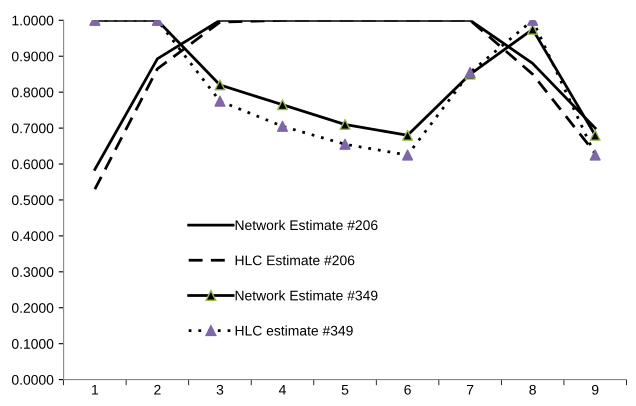  Describe the element at coordinates (307, 225) in the screenshot. I see `legend-label: Network Estimate #206` at that location.